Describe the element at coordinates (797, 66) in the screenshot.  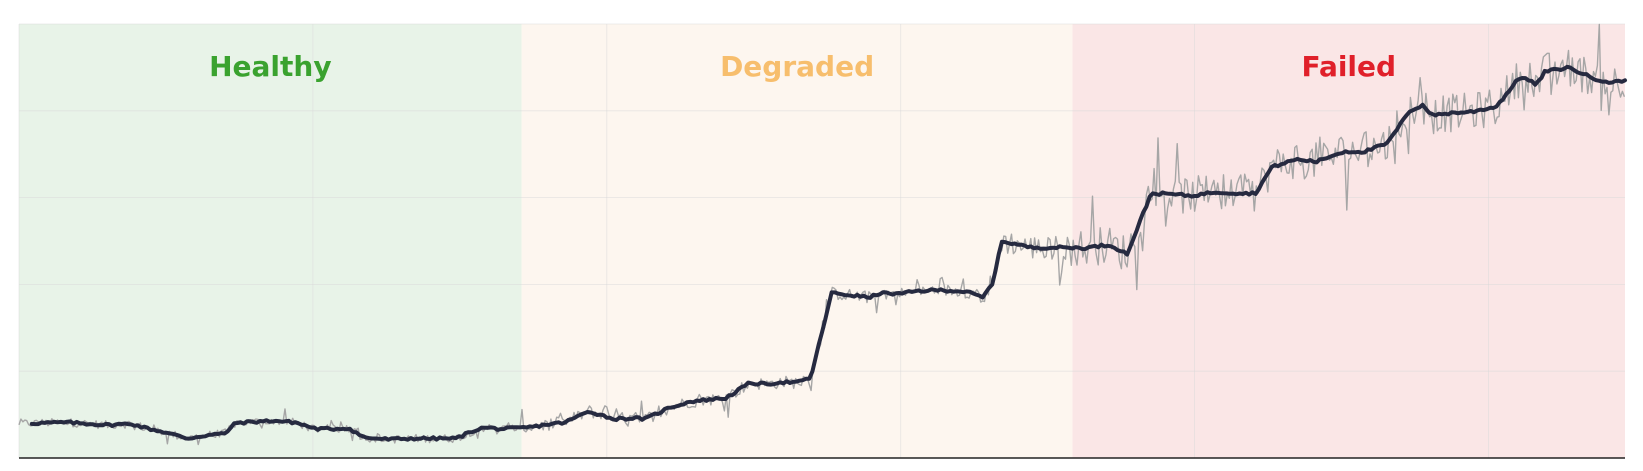
I see `region-label-degraded: Degraded` at that location.